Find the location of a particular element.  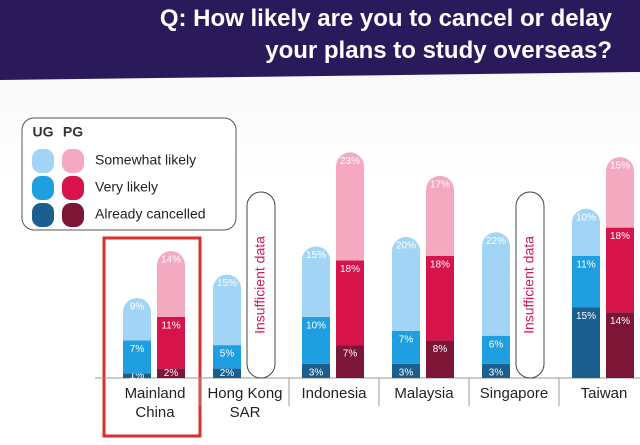

value-label: 1% is located at coordinates (137, 375).